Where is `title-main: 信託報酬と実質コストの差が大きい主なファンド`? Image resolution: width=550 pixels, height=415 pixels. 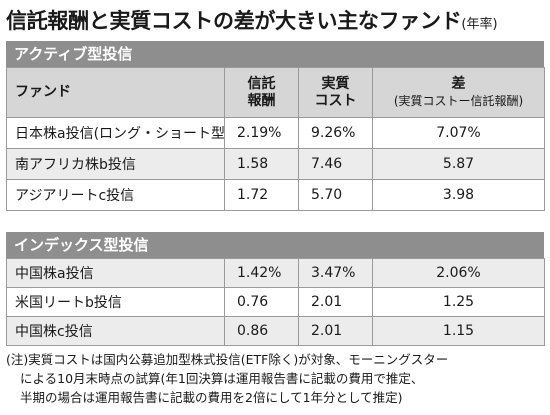 title-main: 信託報酬と実質コストの差が大きい主なファンド is located at coordinates (234, 21).